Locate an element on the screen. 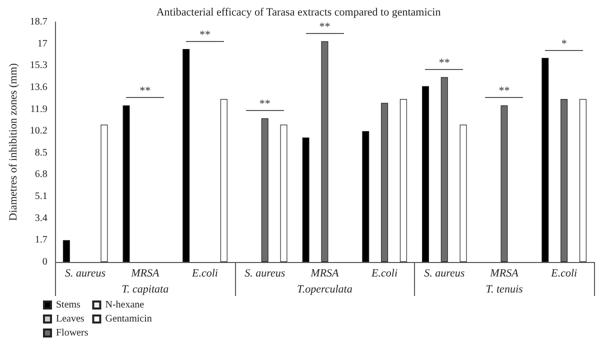 Image resolution: width=597 pixels, height=343 pixels. text: T. tenuis is located at coordinates (504, 290).